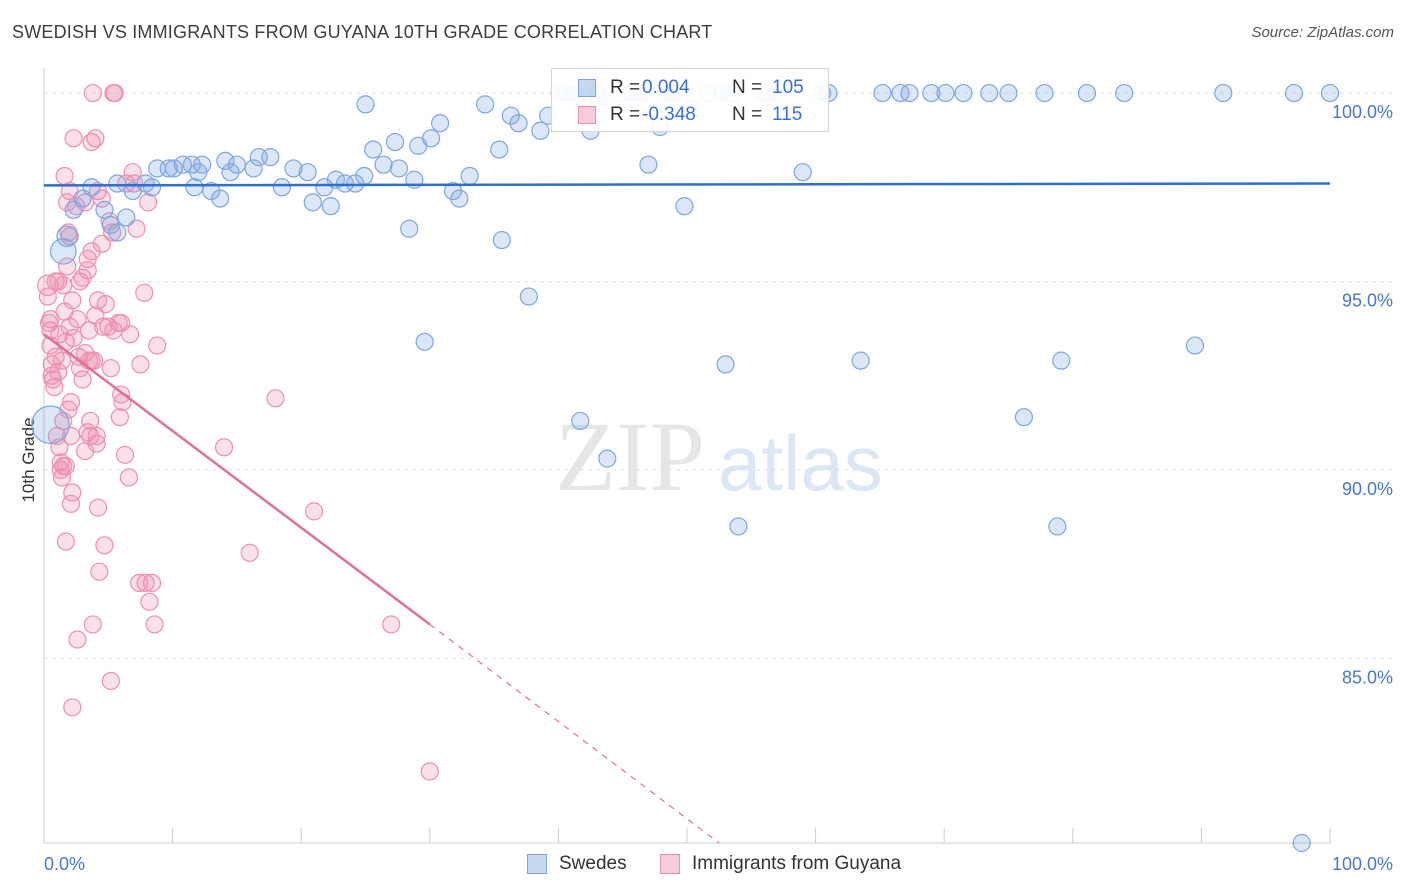  What do you see at coordinates (1367, 300) in the screenshot?
I see `y-tick-label: 95.0%` at bounding box center [1367, 300].